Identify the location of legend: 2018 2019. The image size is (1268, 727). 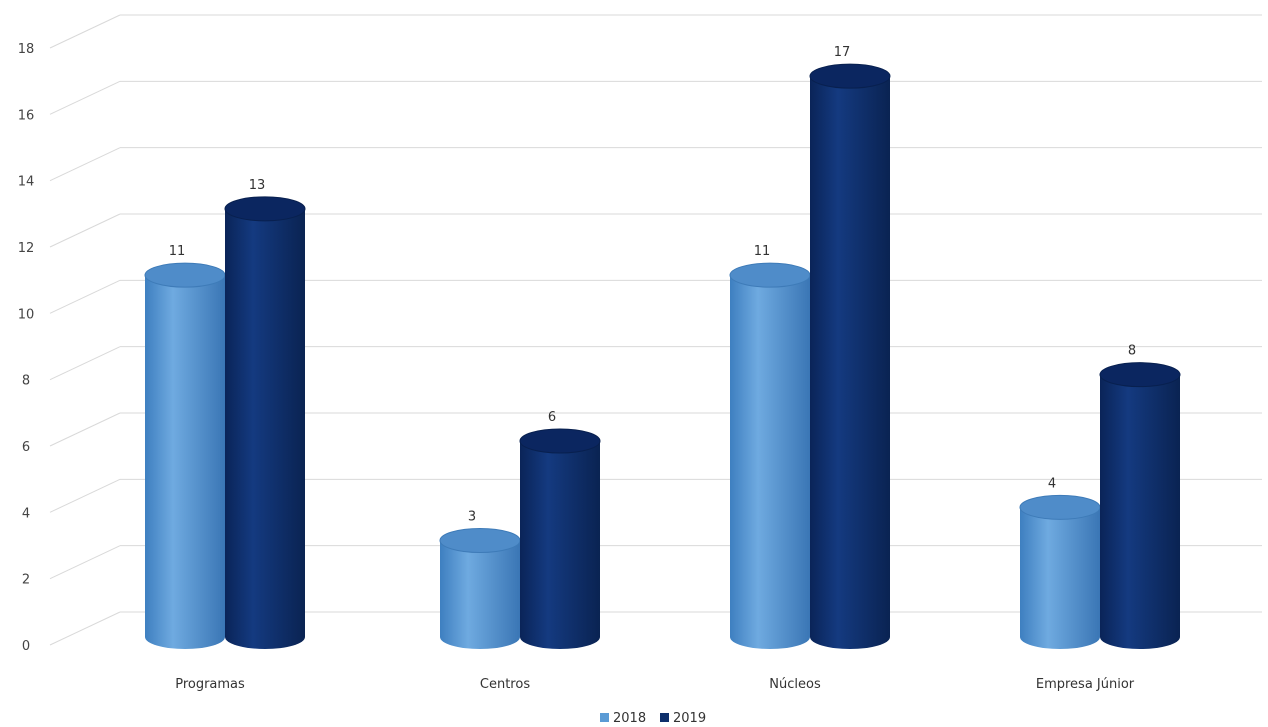
(653, 718).